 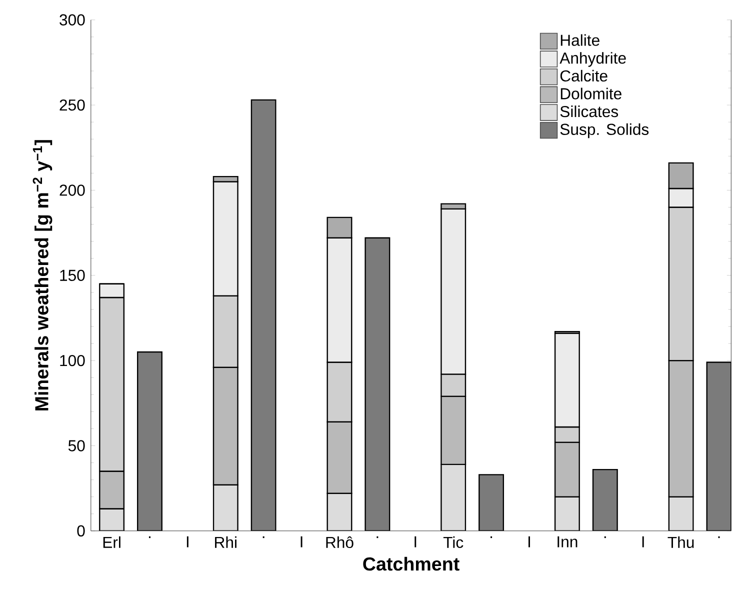 I want to click on y-axis-title: Minerals weathered [g m$^{−2}$ y$^{−1}$], so click(x=42, y=275).